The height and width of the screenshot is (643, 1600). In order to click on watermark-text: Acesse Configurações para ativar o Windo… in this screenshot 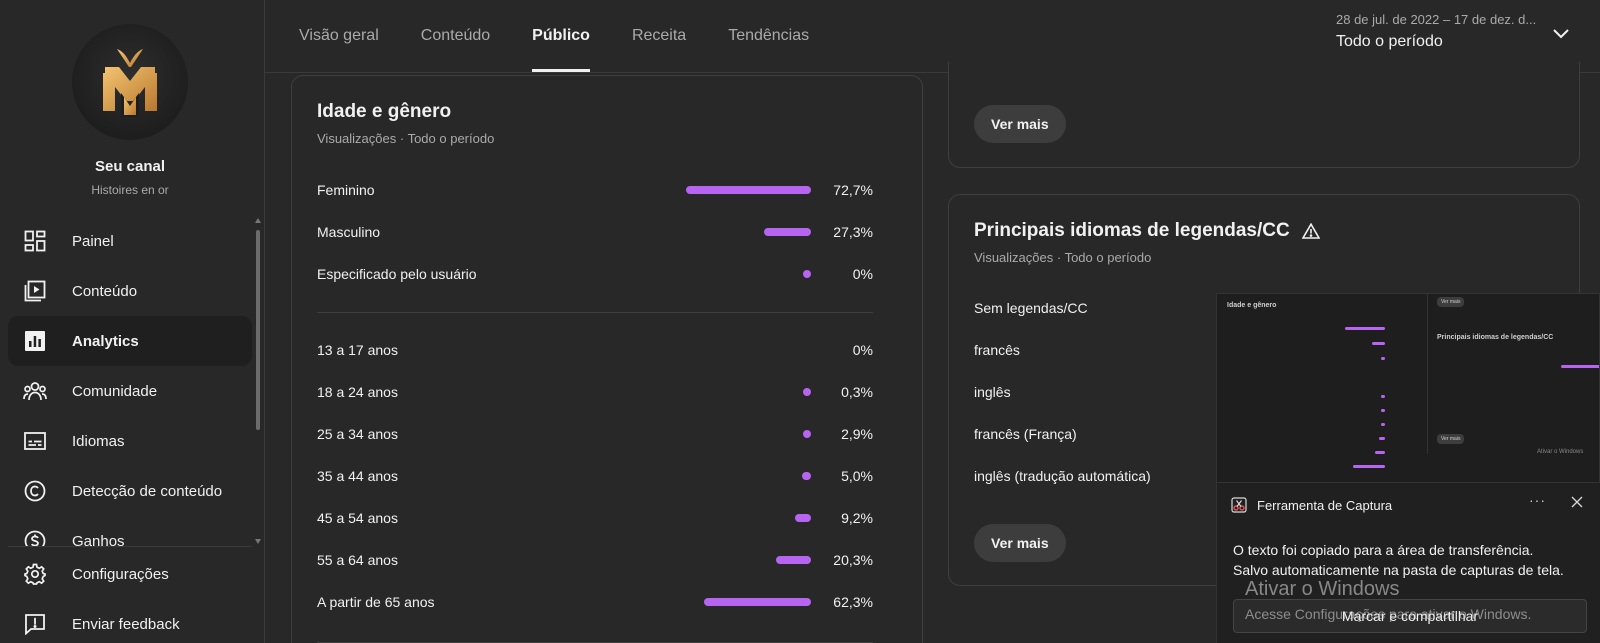, I will do `click(1388, 614)`.